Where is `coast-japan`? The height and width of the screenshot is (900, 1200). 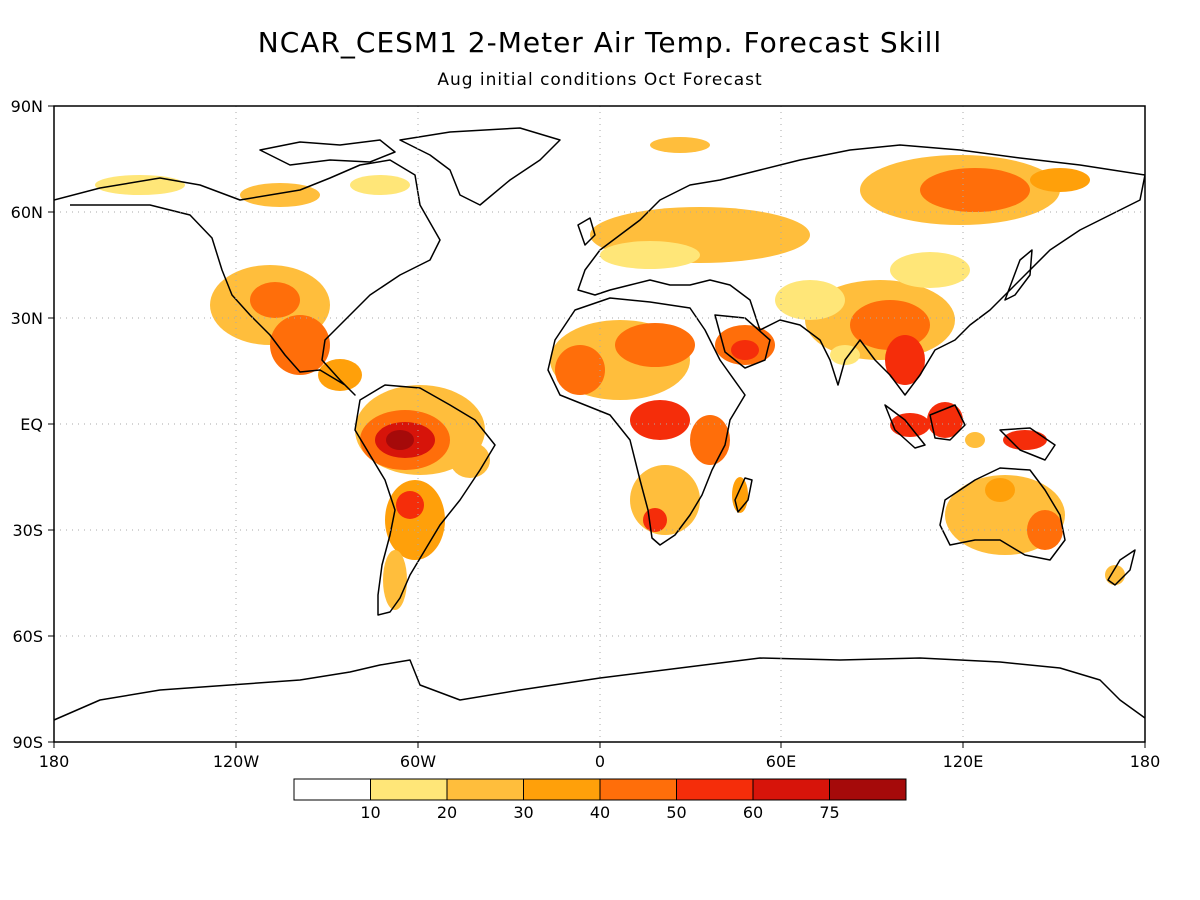
coast-japan is located at coordinates (1018, 275).